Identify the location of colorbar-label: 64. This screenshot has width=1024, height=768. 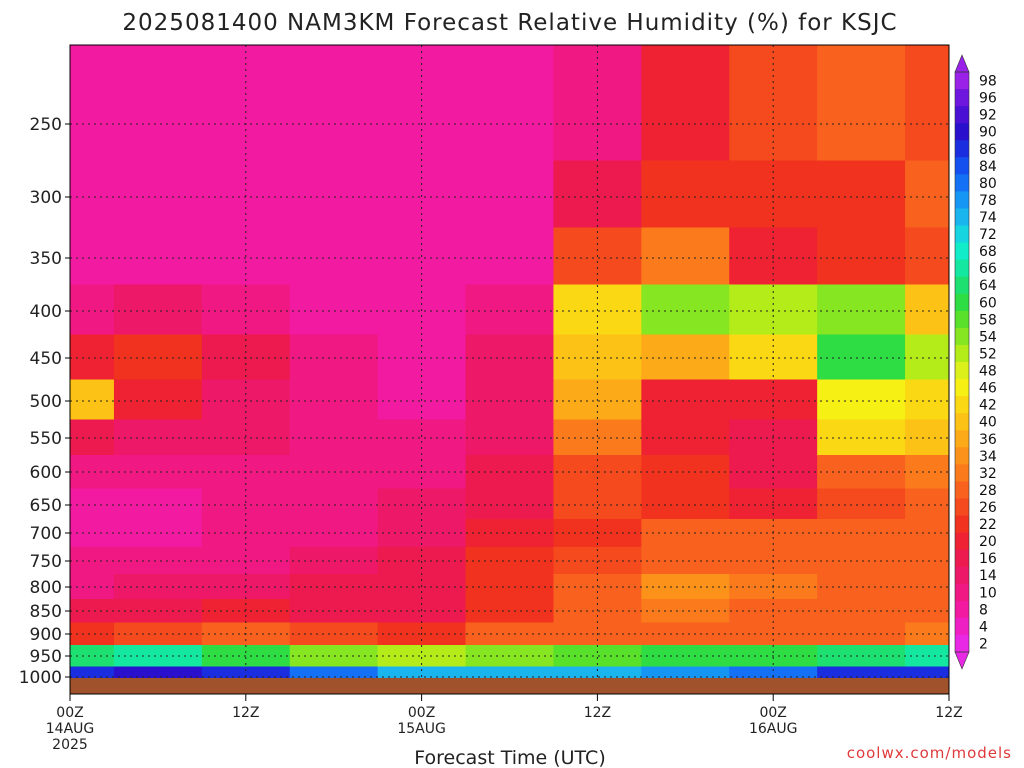
(988, 286).